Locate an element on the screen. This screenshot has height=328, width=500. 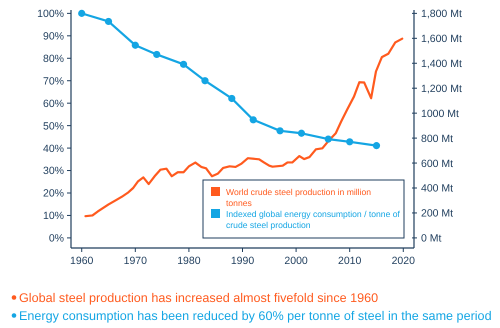
text: Energy consumption has been reduced by 60% per tonne of steel in the same period is located at coordinates (255, 316).